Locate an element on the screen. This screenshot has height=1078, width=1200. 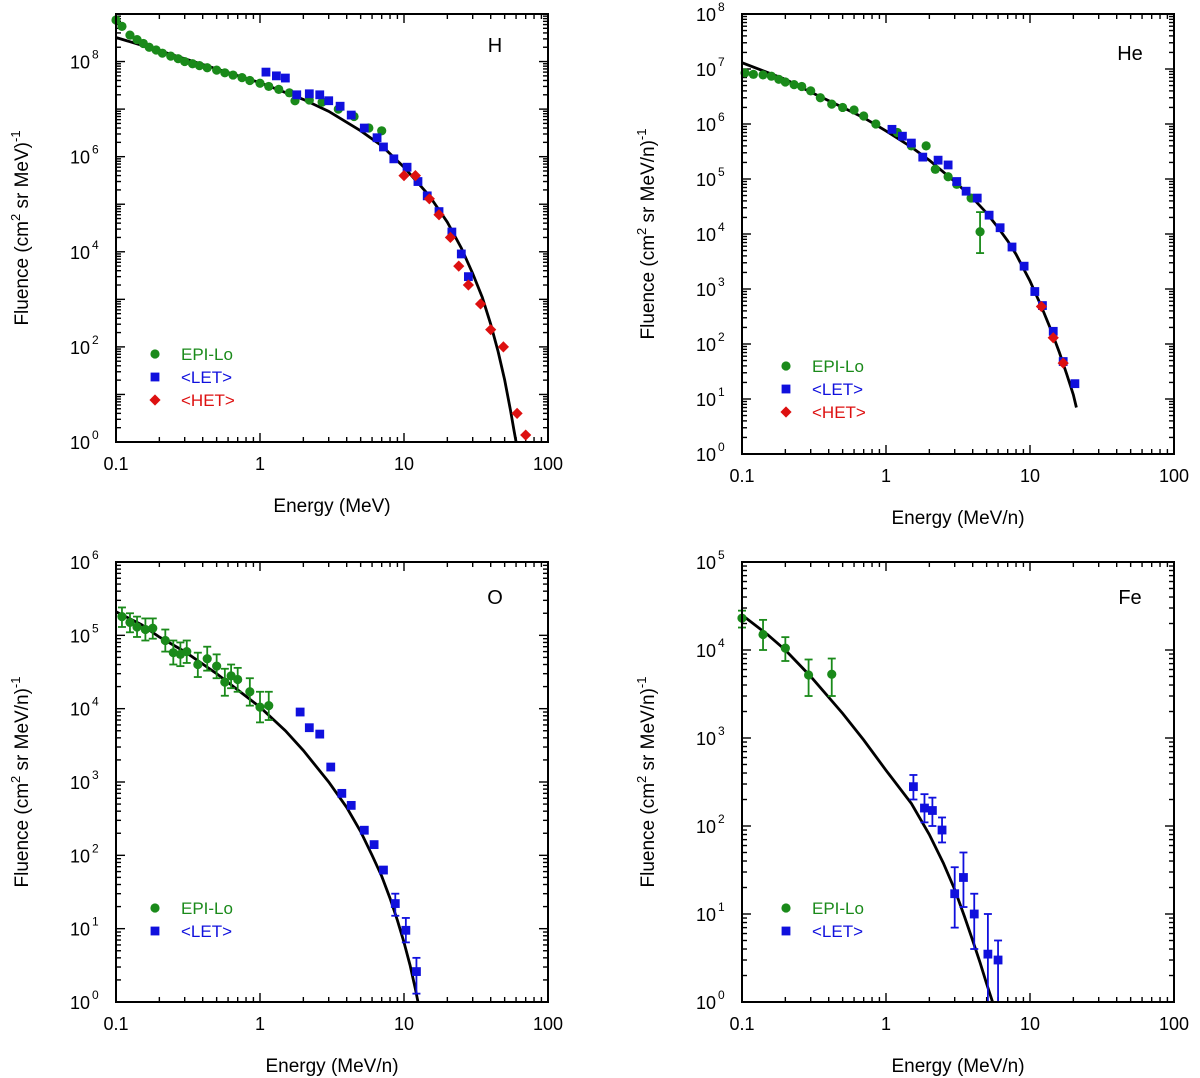
plot-frame is located at coordinates (958, 782).